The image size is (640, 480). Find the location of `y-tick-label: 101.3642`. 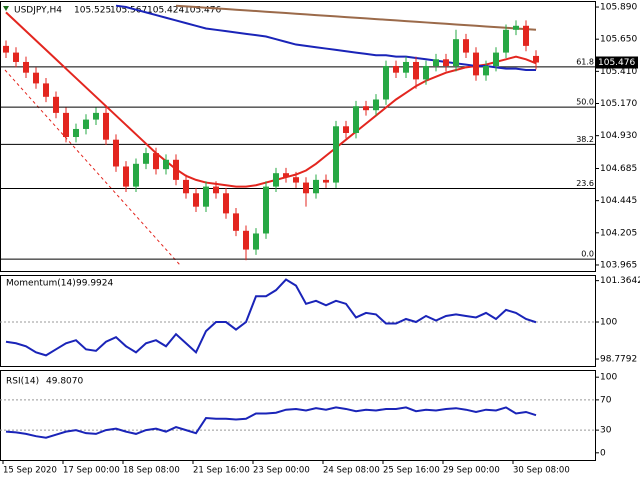

y-tick-label: 101.3642 is located at coordinates (620, 281).